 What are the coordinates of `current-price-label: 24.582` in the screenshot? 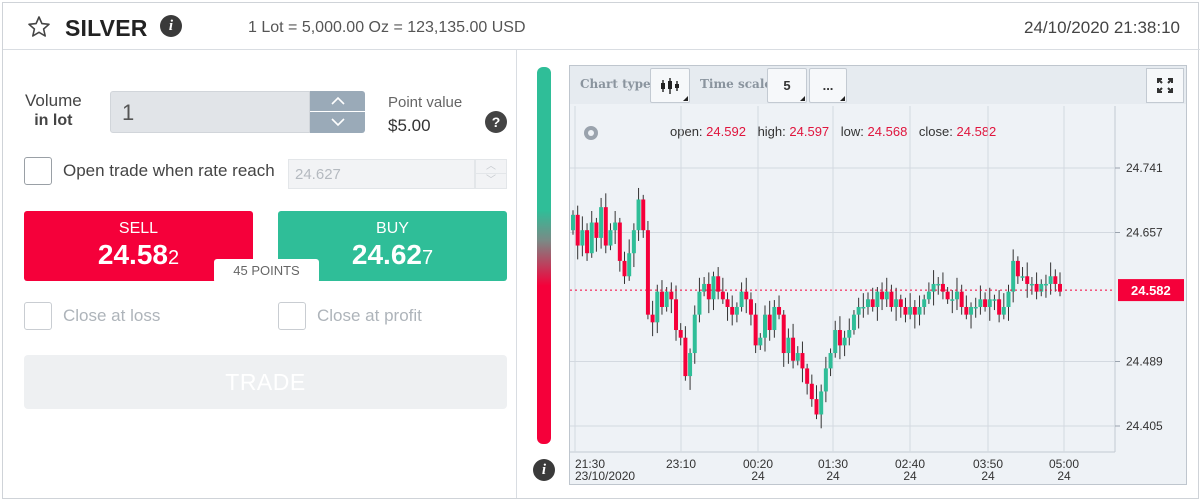 It's located at (1151, 290).